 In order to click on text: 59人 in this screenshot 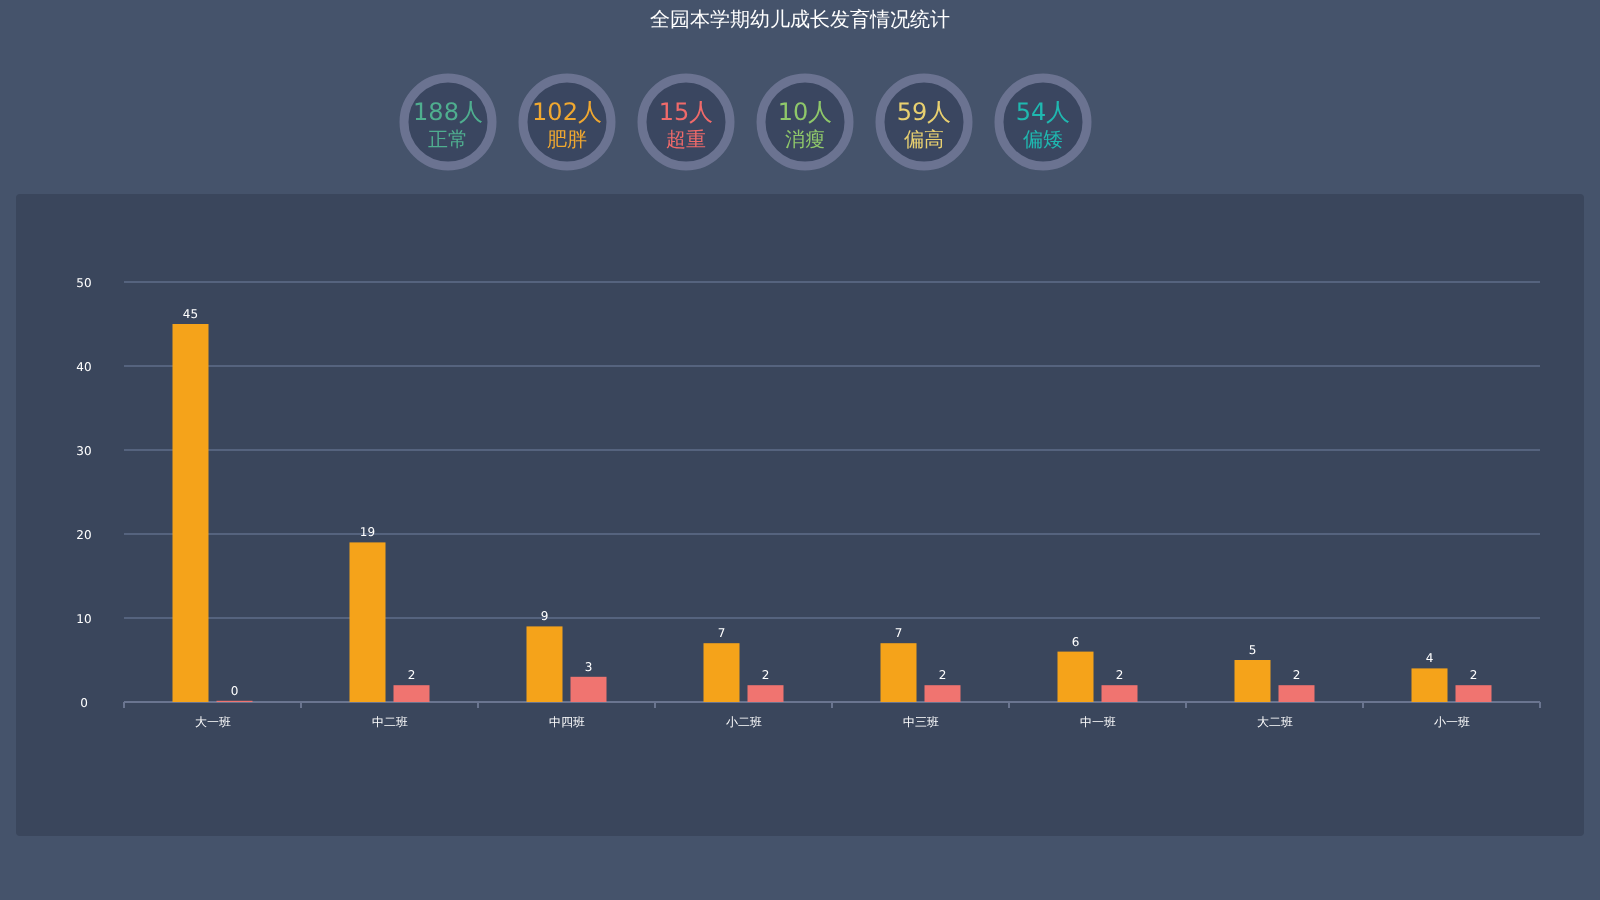, I will do `click(924, 112)`.